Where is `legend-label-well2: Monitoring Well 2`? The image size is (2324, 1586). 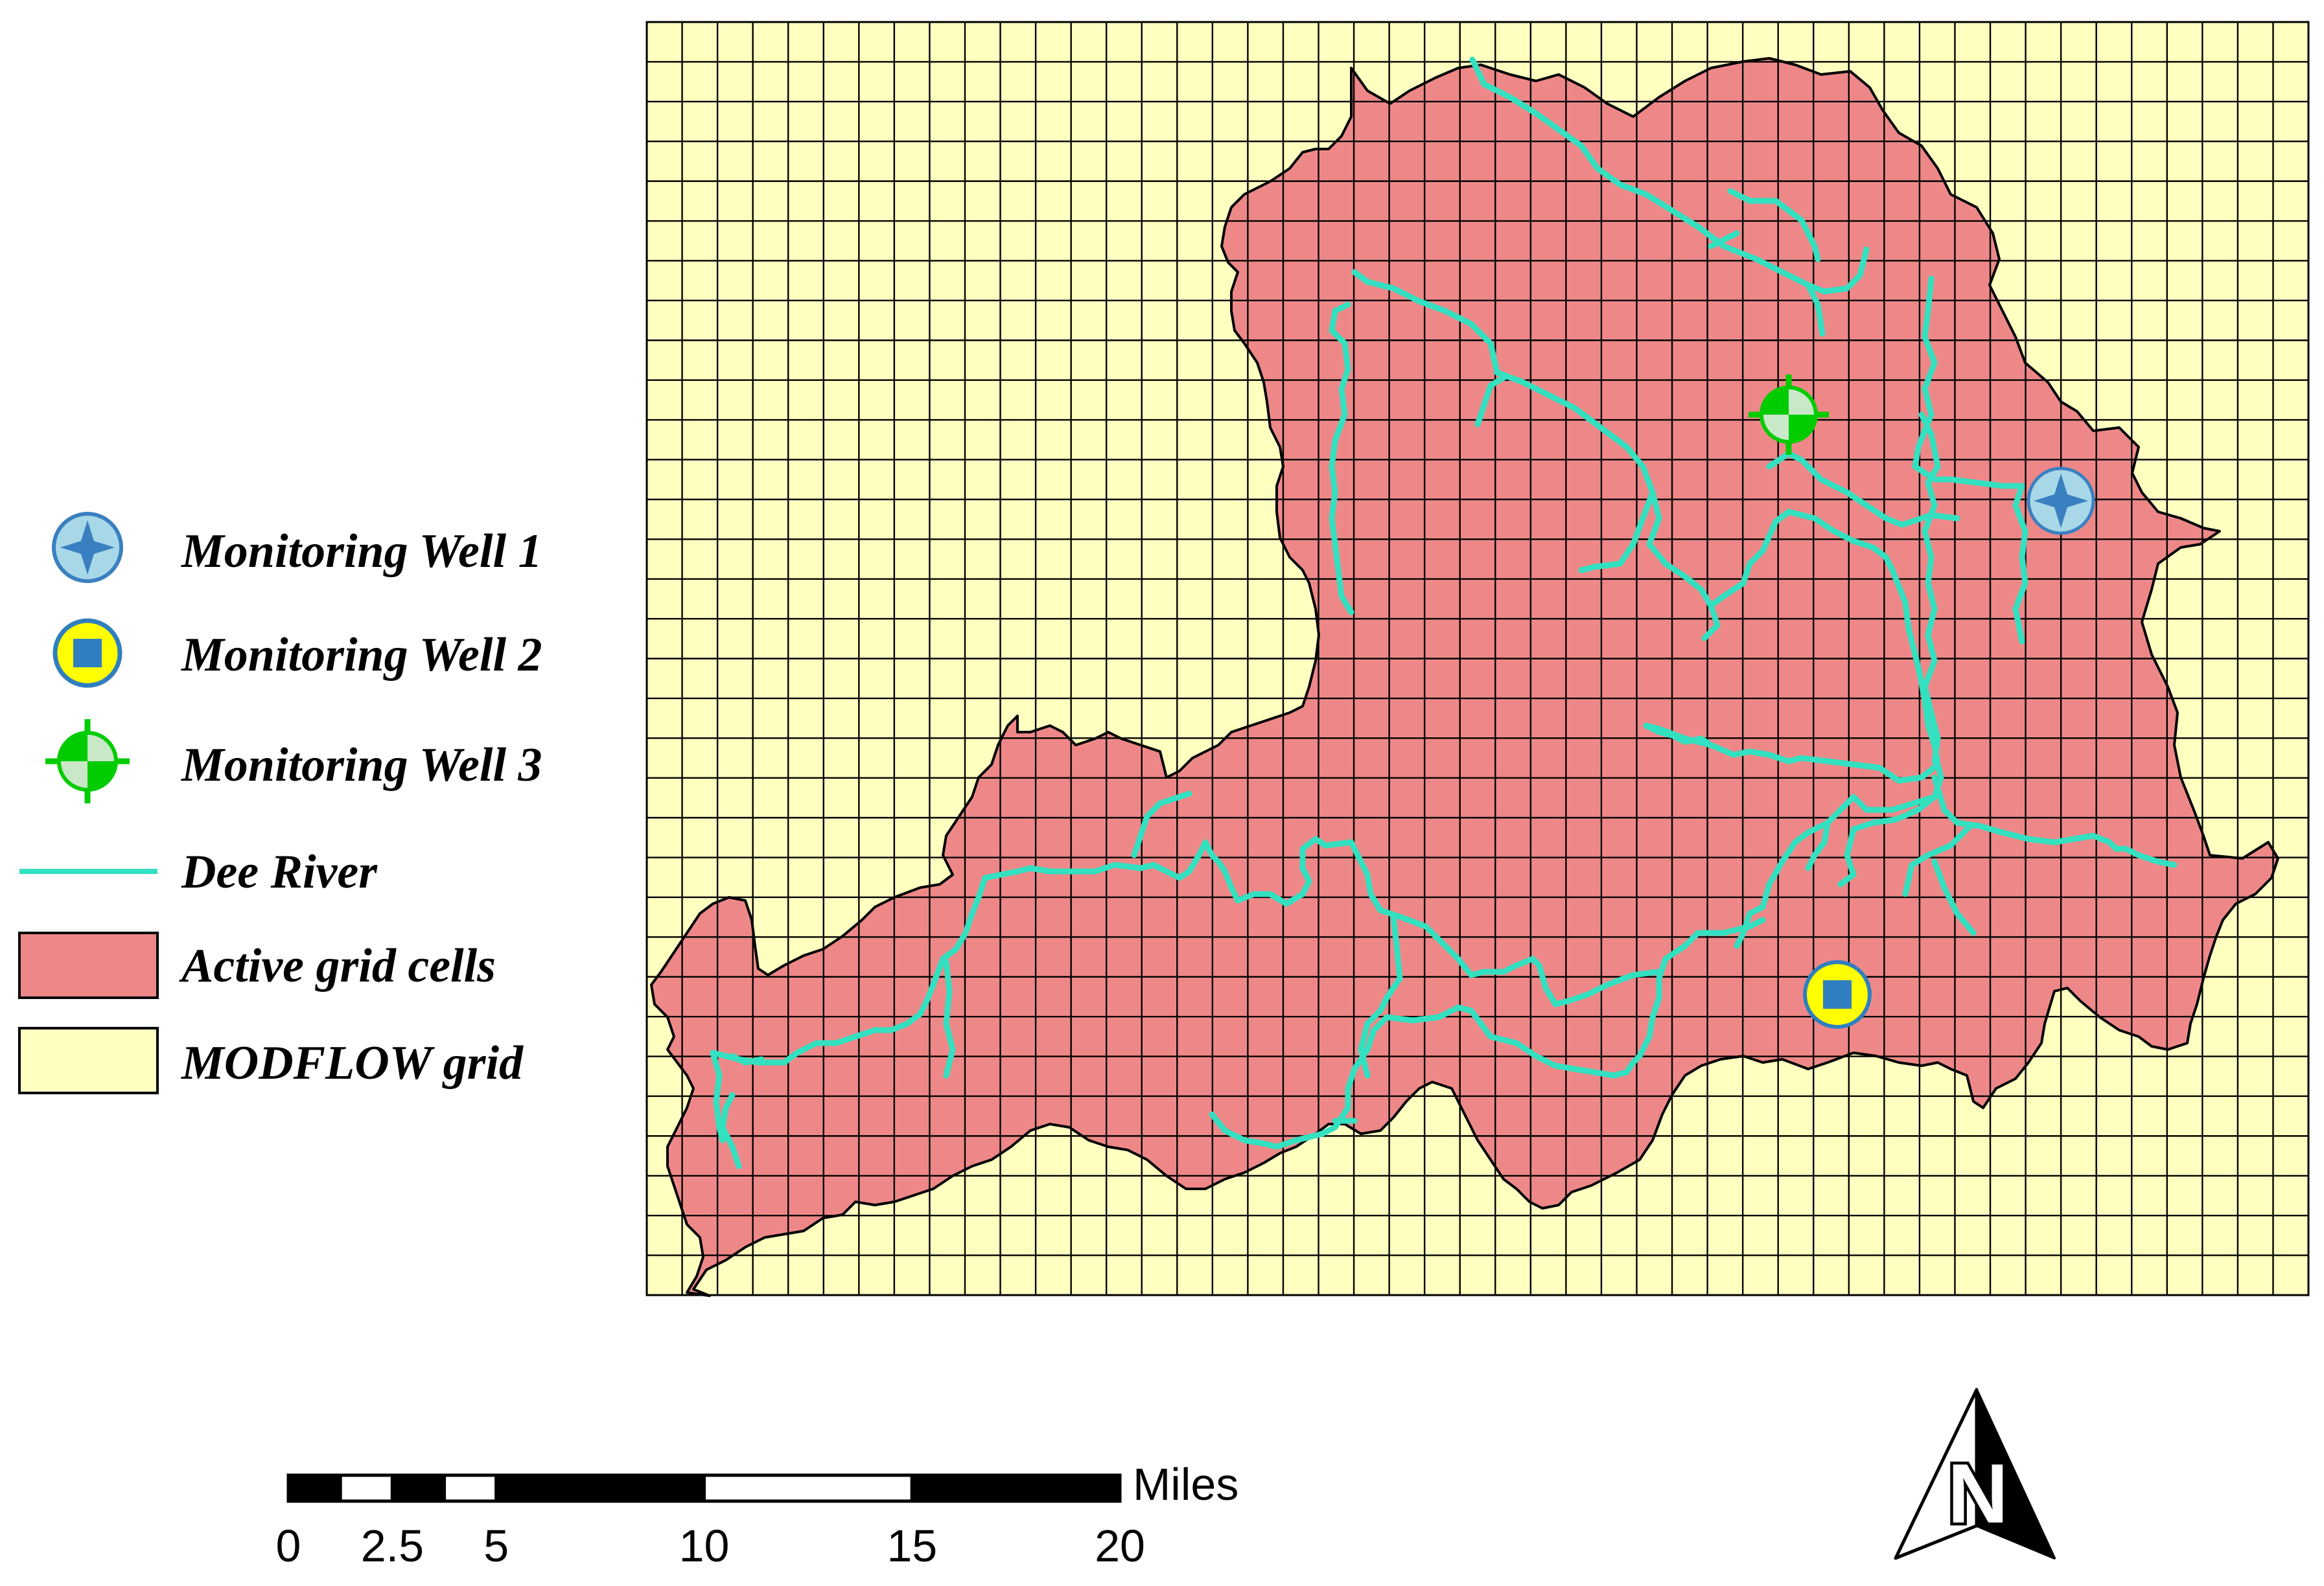 legend-label-well2: Monitoring Well 2 is located at coordinates (361, 655).